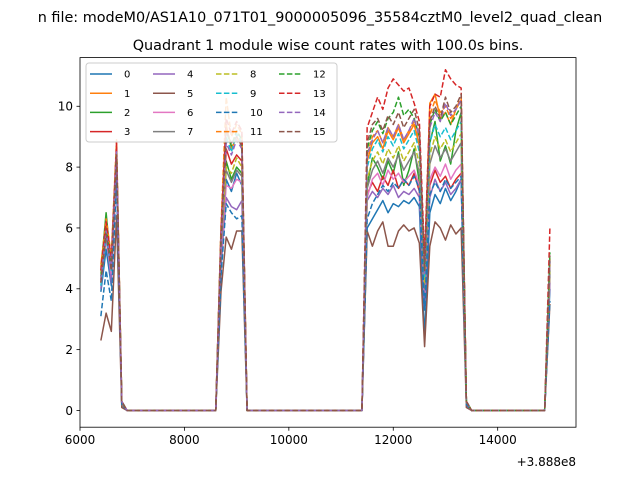 The width and height of the screenshot is (640, 480). What do you see at coordinates (256, 132) in the screenshot?
I see `legend-label-11: 11` at bounding box center [256, 132].